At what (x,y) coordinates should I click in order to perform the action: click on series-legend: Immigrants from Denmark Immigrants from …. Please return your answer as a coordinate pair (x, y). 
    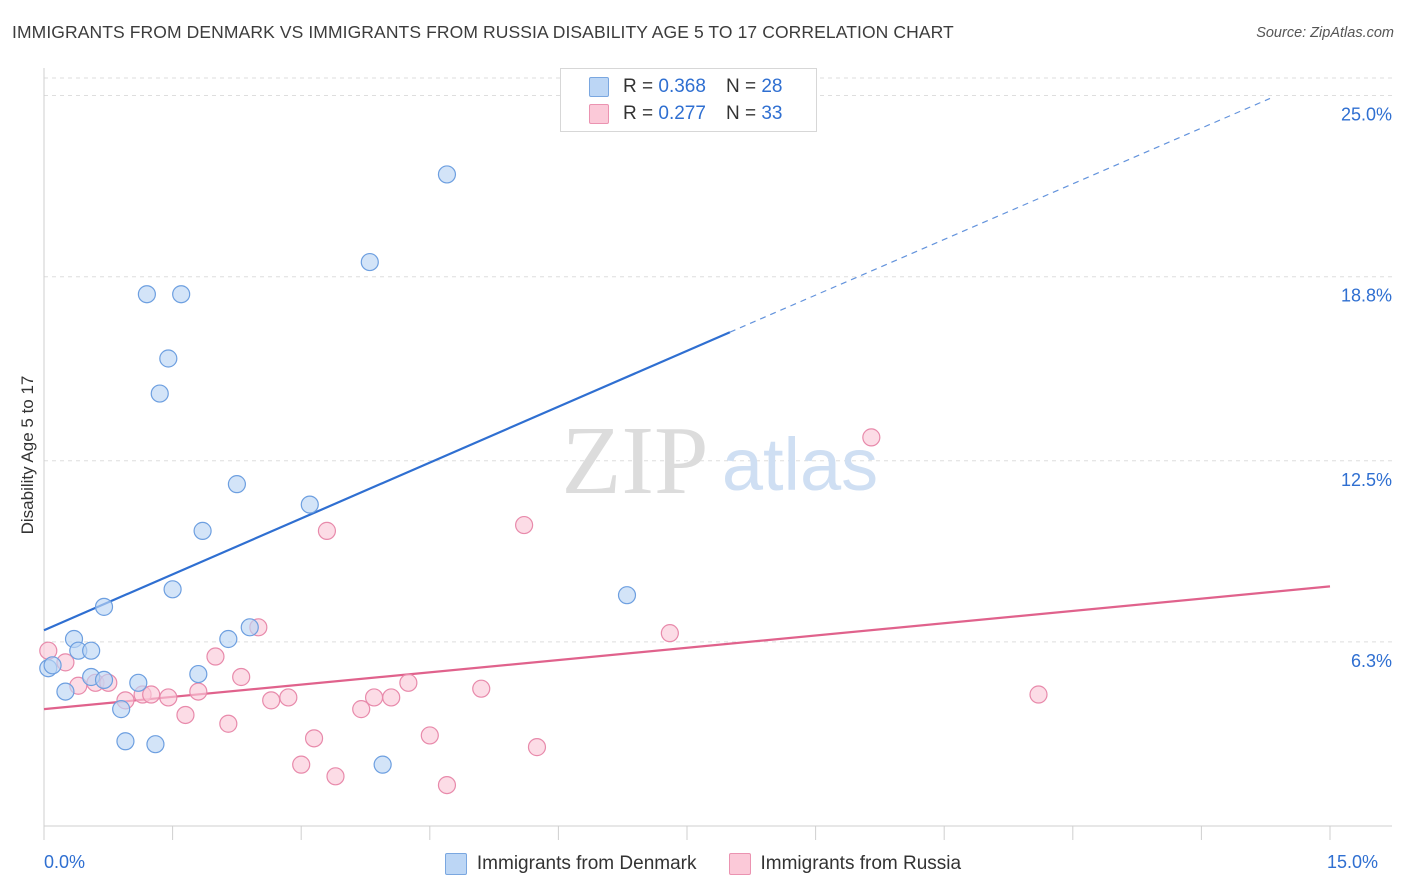
    Looking at the image, I should click on (703, 864).